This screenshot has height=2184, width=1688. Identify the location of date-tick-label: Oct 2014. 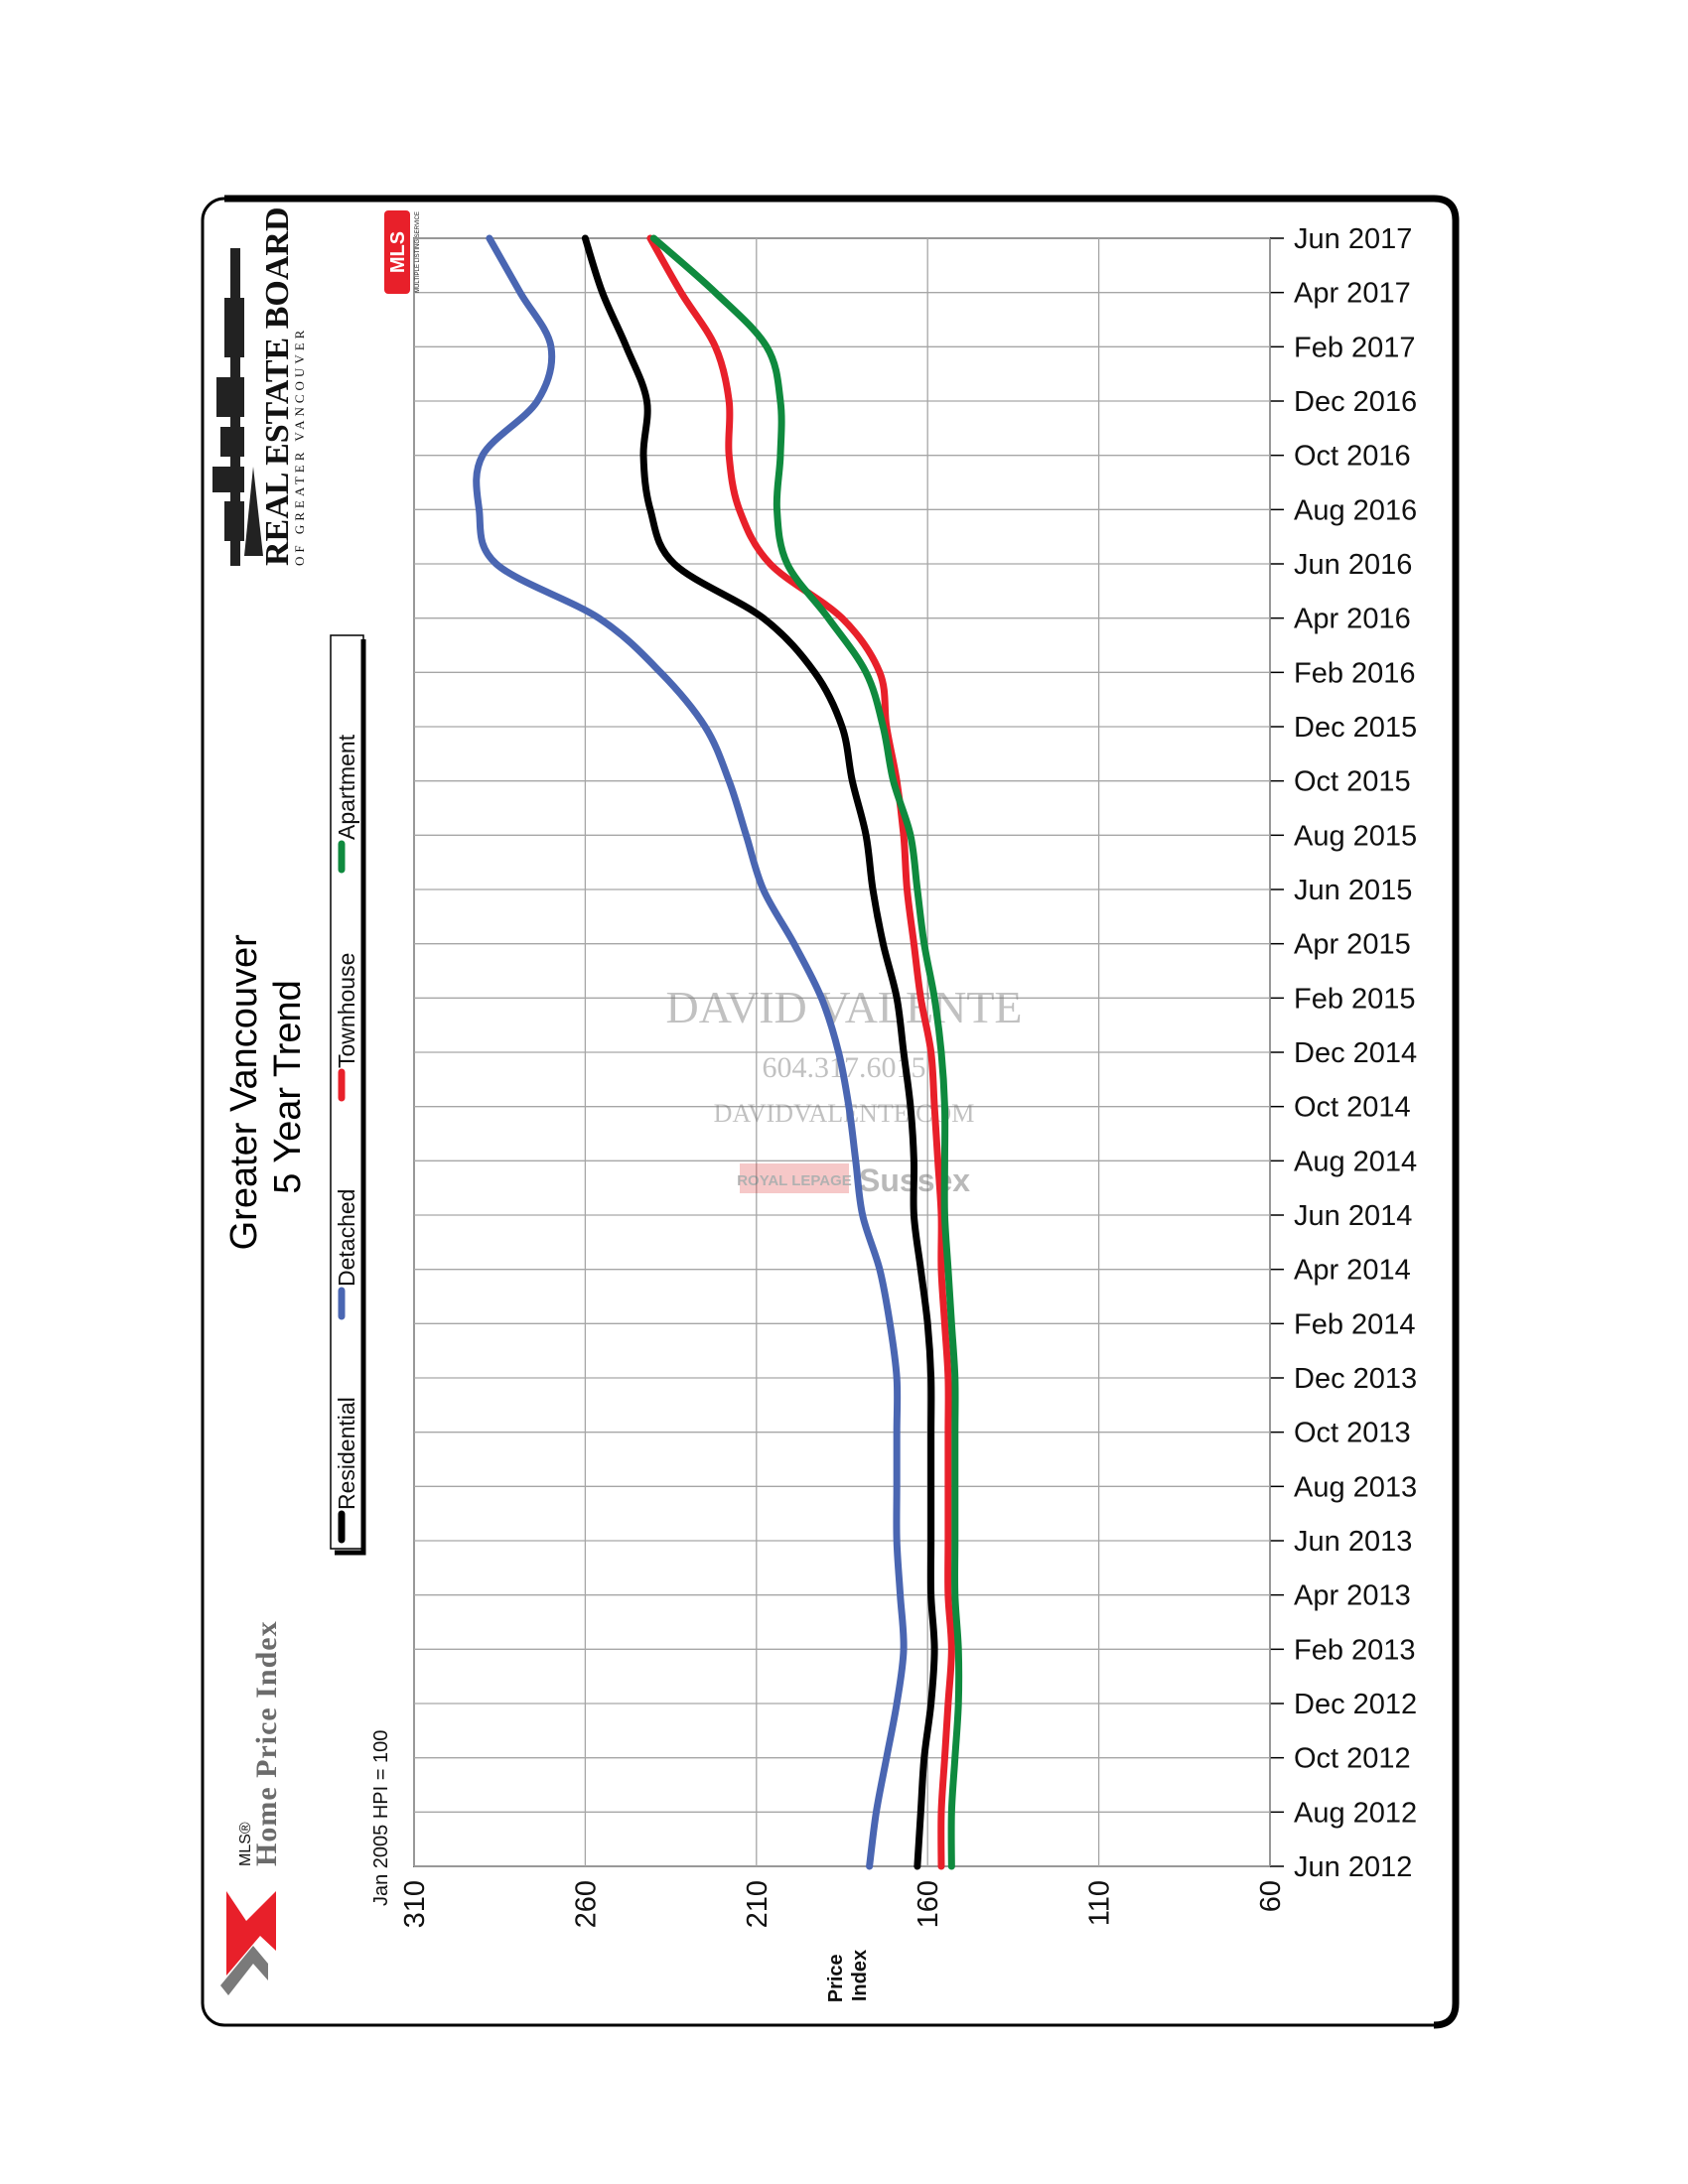
(1352, 1108).